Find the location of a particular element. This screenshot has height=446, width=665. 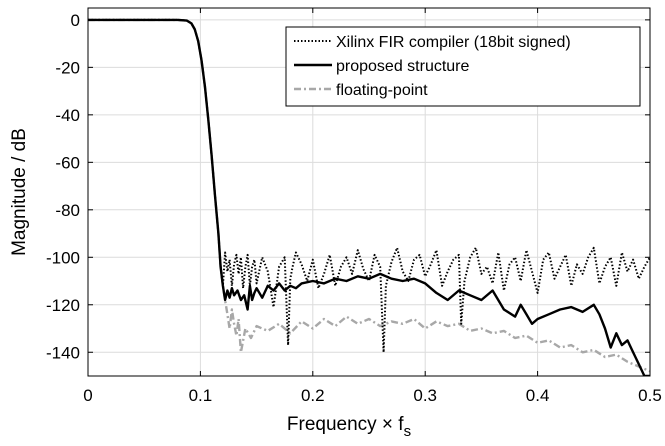

legend-label-2: floating-point is located at coordinates (382, 90).